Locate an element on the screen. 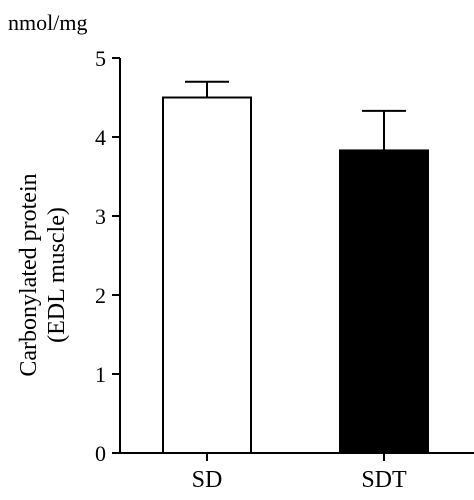 Image resolution: width=474 pixels, height=500 pixels. category-labels: SD SDT is located at coordinates (299, 473).